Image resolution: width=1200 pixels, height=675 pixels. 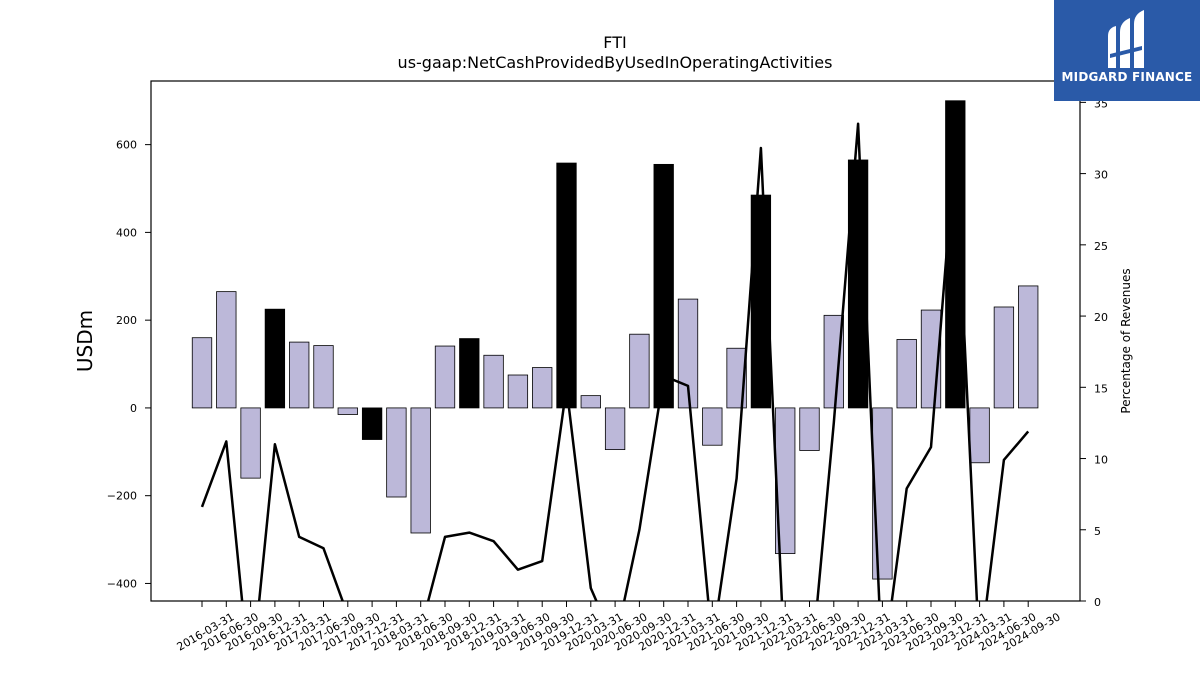 What do you see at coordinates (1127, 77) in the screenshot?
I see `logo-text: MIDGARD FINANCE` at bounding box center [1127, 77].